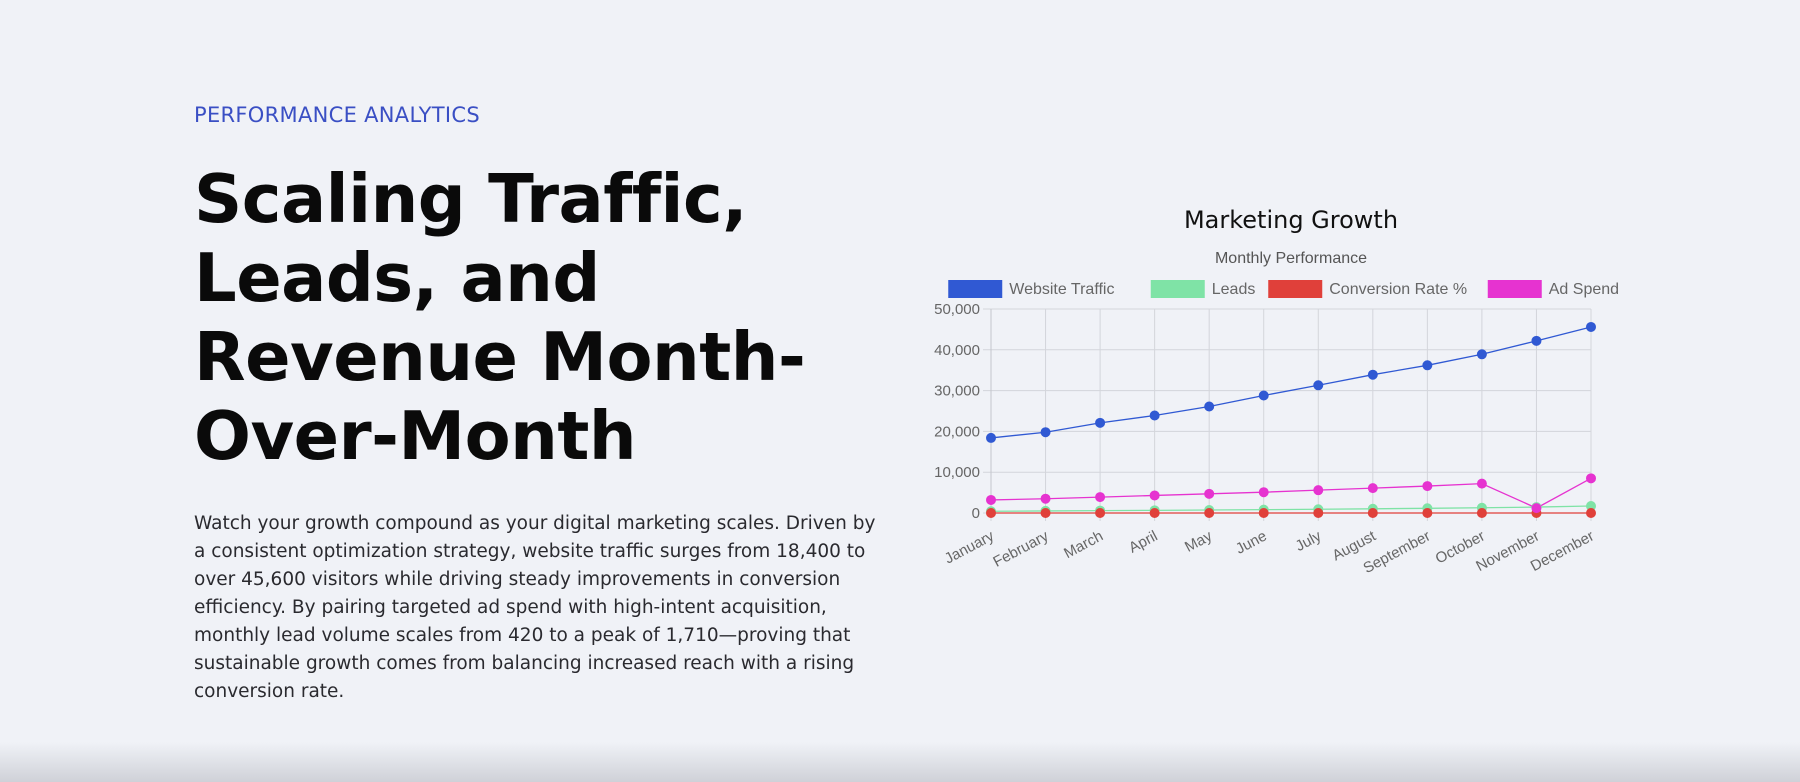 This screenshot has height=782, width=1800. I want to click on x-tick-label: December, so click(1562, 551).